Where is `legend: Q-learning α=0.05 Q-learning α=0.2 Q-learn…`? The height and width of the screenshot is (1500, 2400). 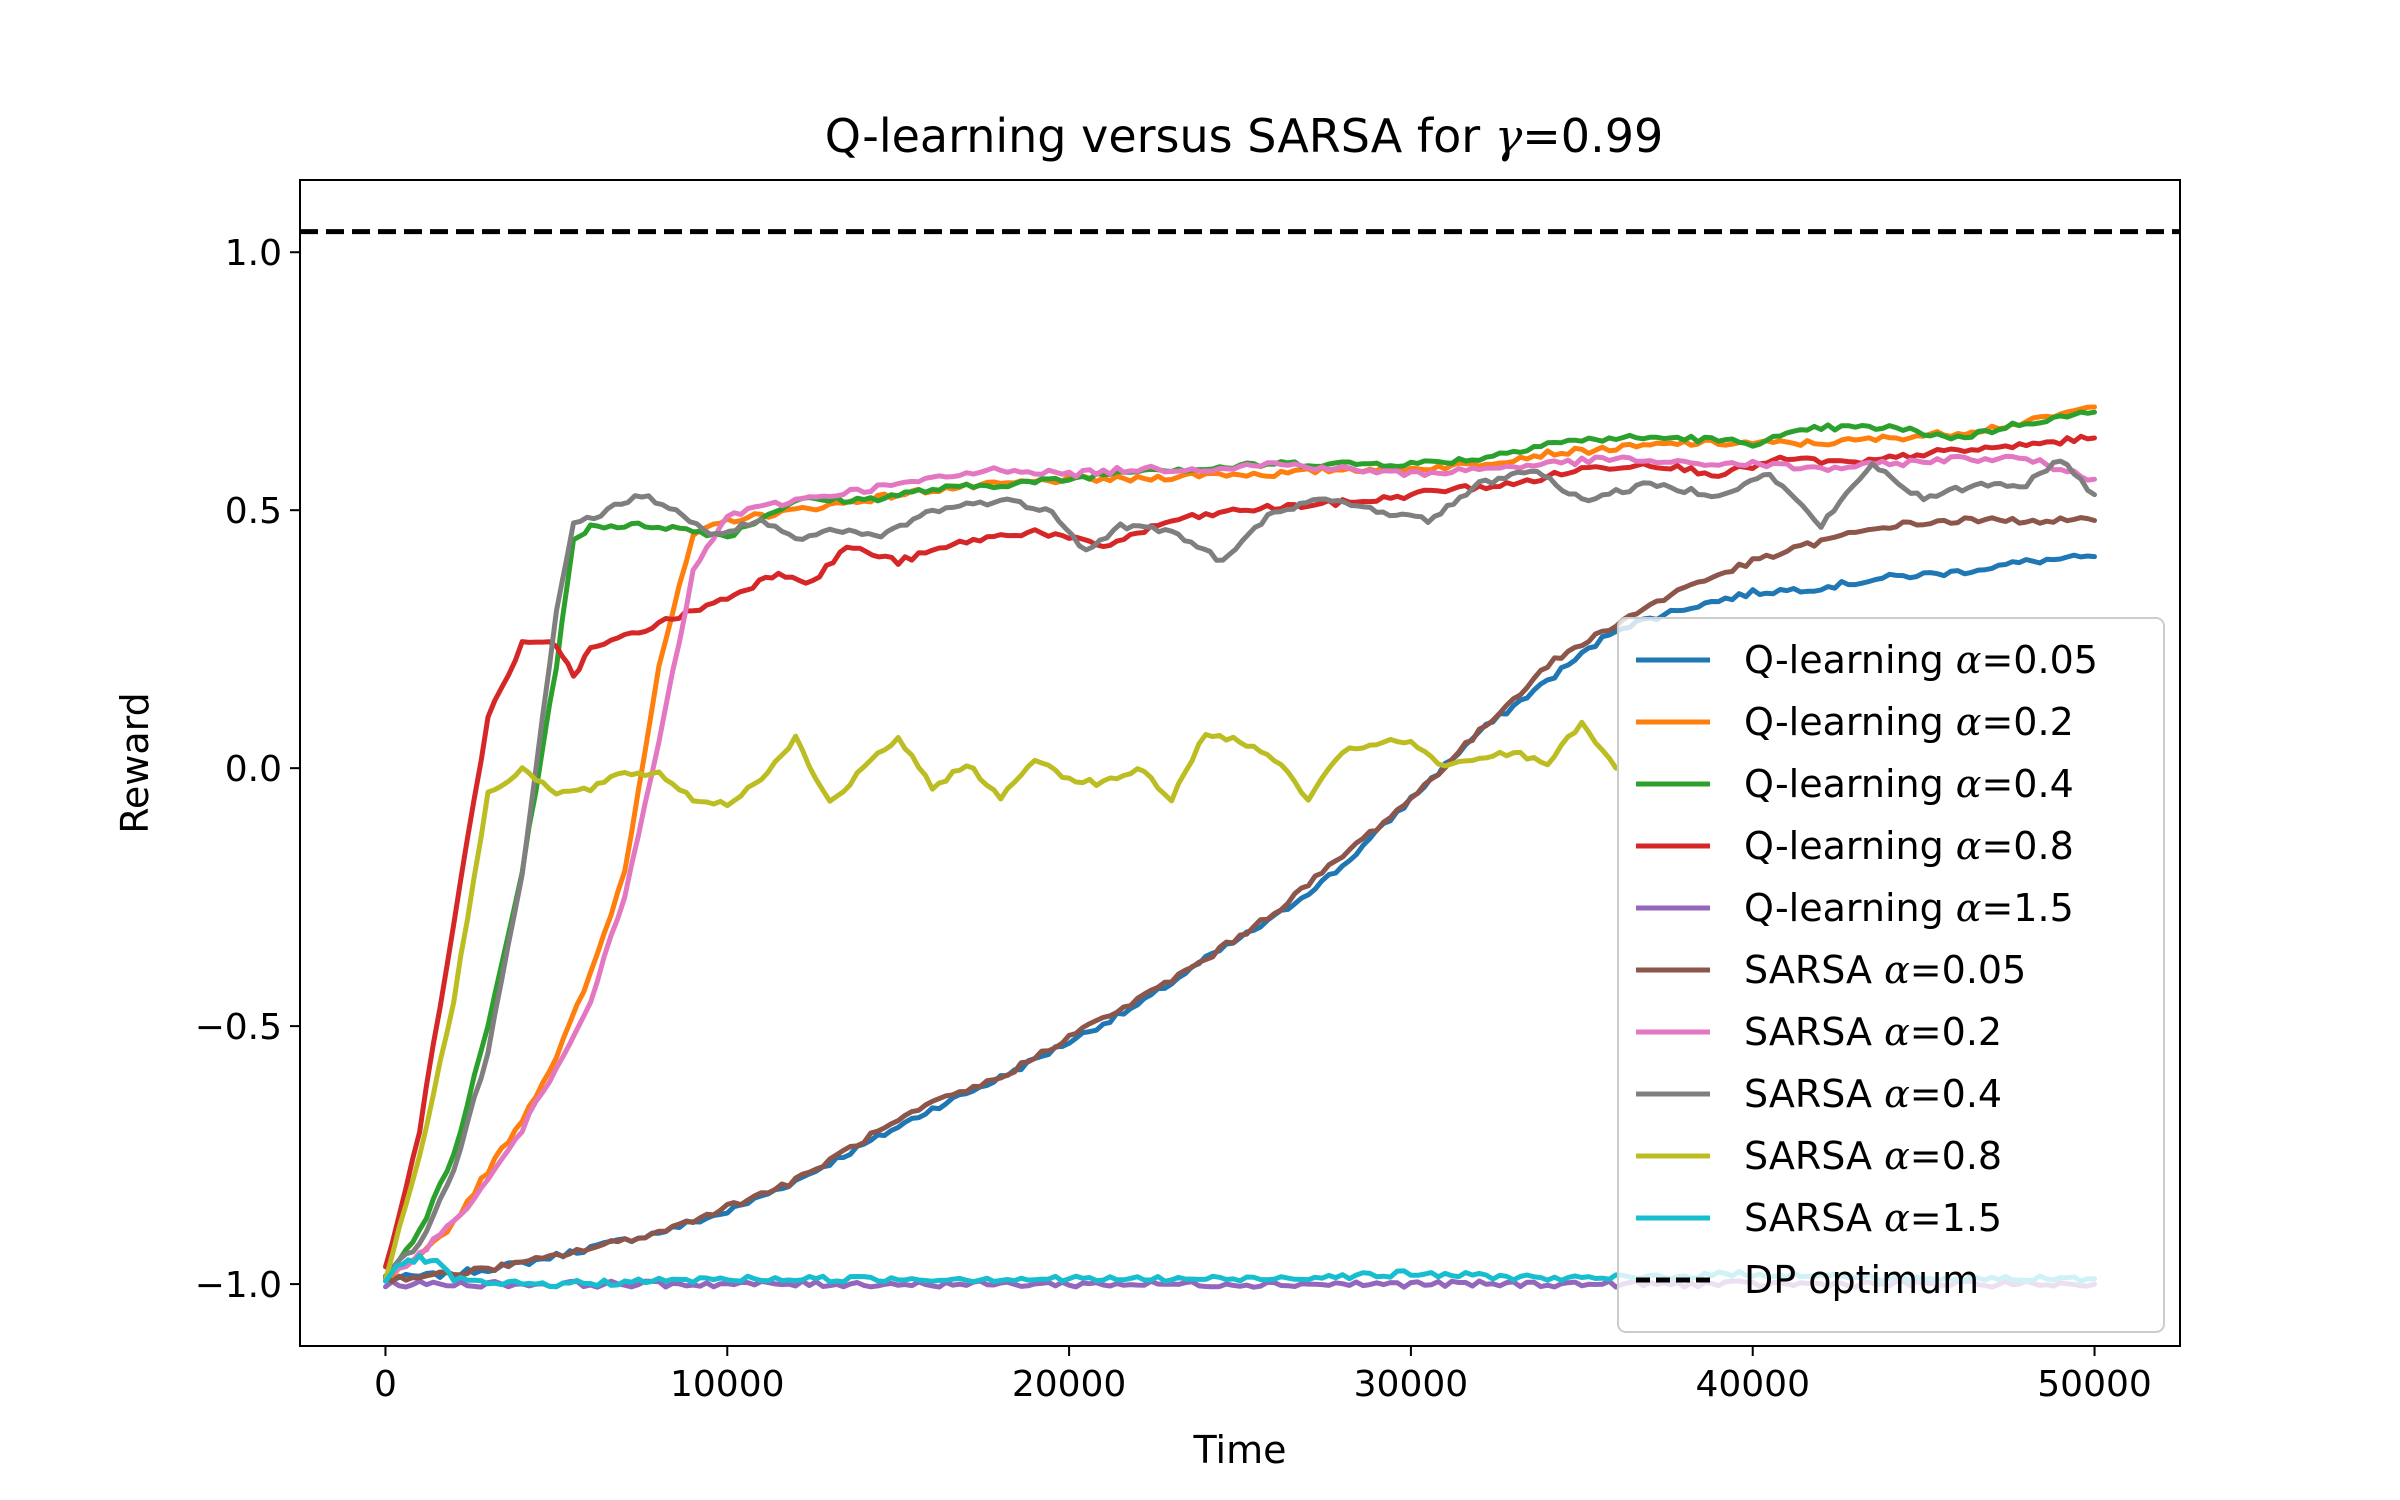
legend: Q-learning α=0.05 Q-learning α=0.2 Q-learn… is located at coordinates (1891, 975).